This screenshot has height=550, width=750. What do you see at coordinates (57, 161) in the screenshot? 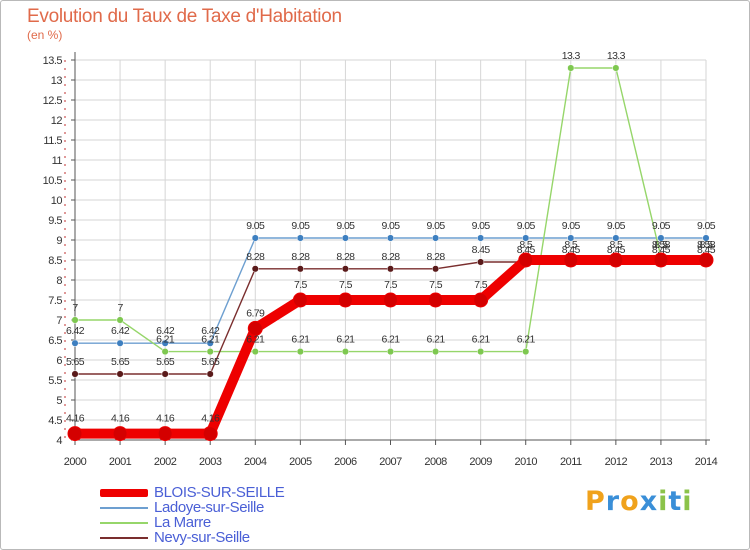
I see `y-tick-label: 11` at bounding box center [57, 161].